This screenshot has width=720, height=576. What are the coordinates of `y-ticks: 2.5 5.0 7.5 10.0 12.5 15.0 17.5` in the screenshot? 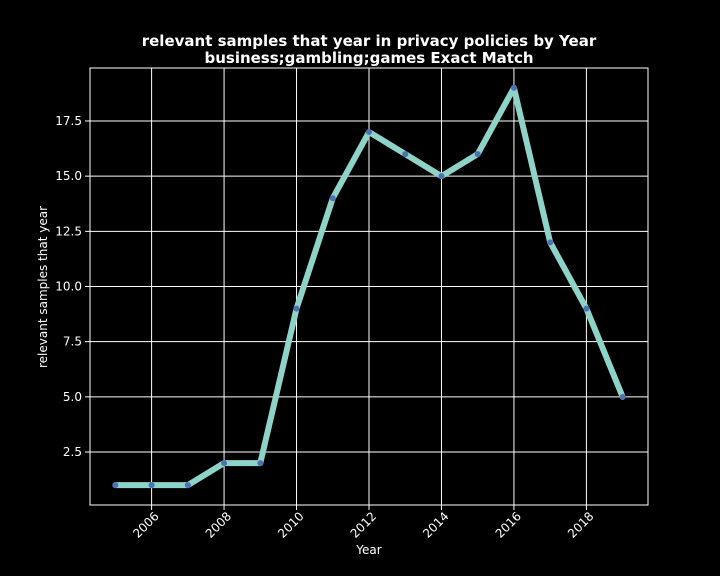 It's located at (72, 286).